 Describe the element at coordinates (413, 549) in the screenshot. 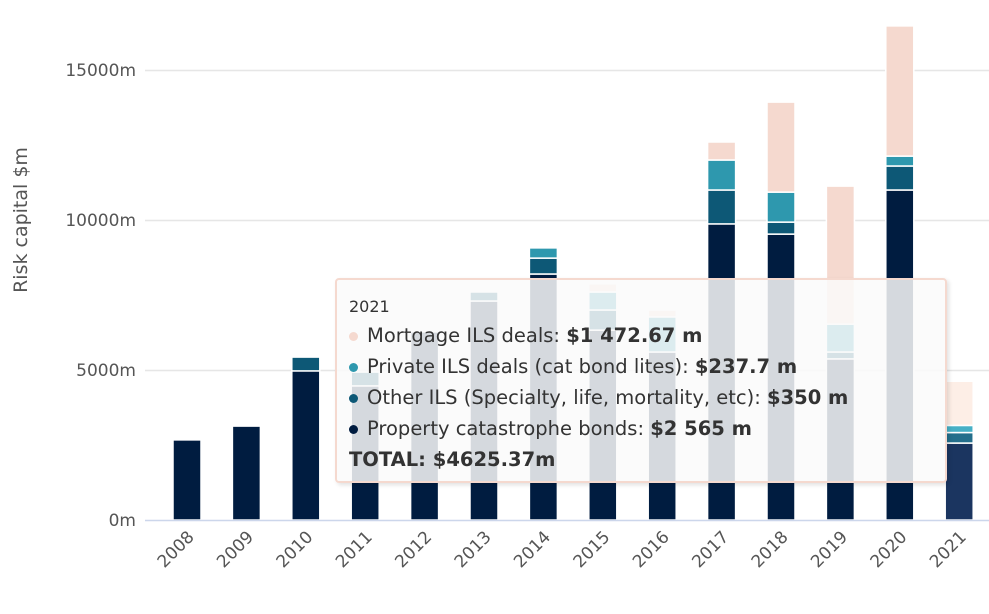

I see `x-tick-label: 2012` at that location.